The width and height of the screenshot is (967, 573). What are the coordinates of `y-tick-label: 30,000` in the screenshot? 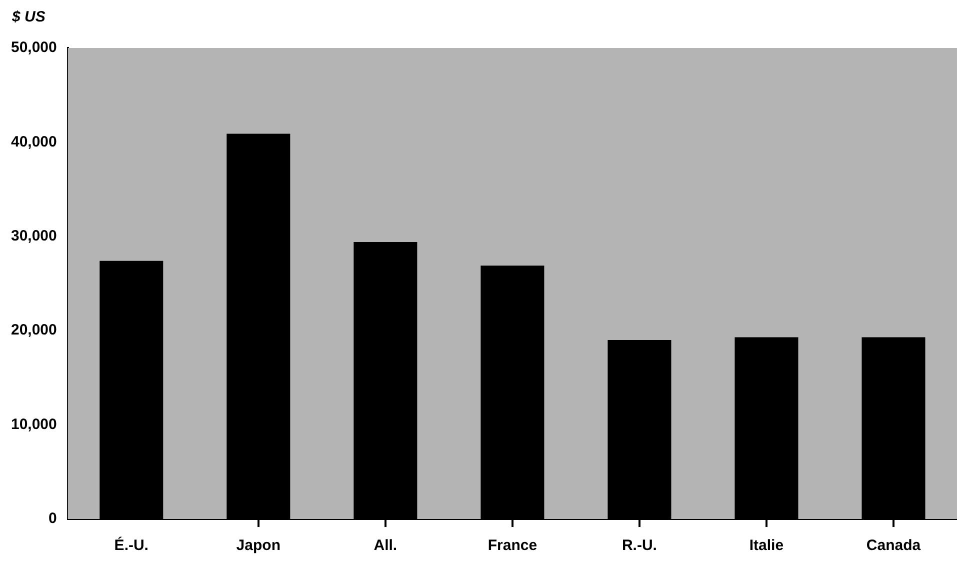 It's located at (33, 236).